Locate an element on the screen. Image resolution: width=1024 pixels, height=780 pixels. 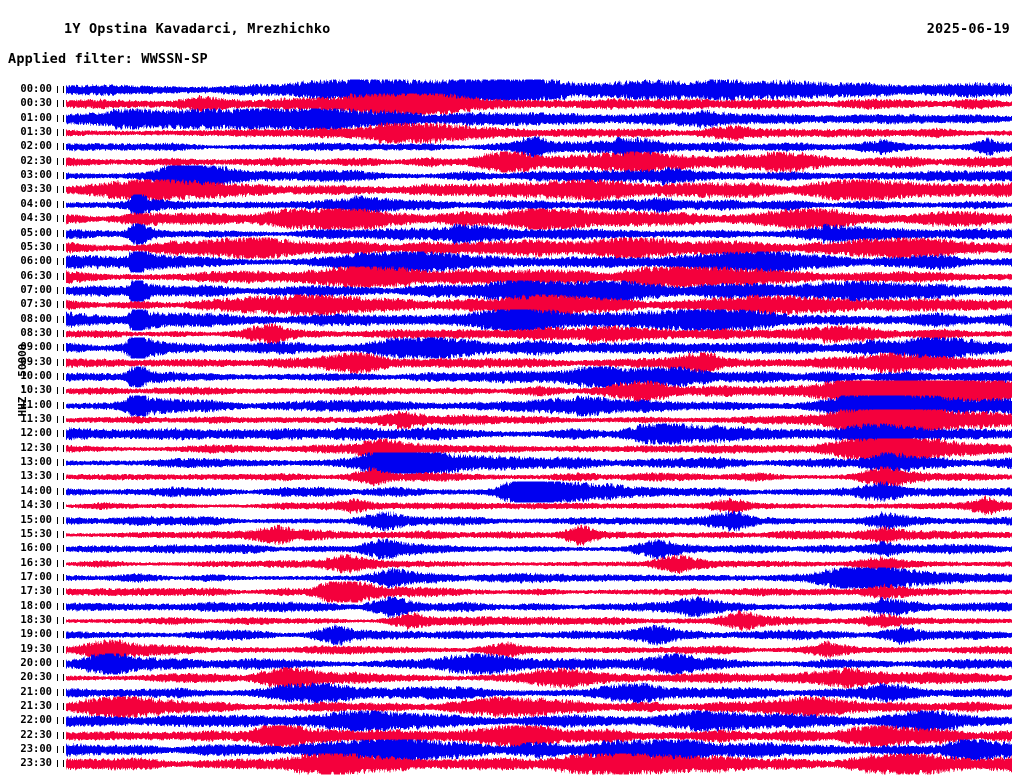
trace-row: 16:30 is located at coordinates (512, 563).